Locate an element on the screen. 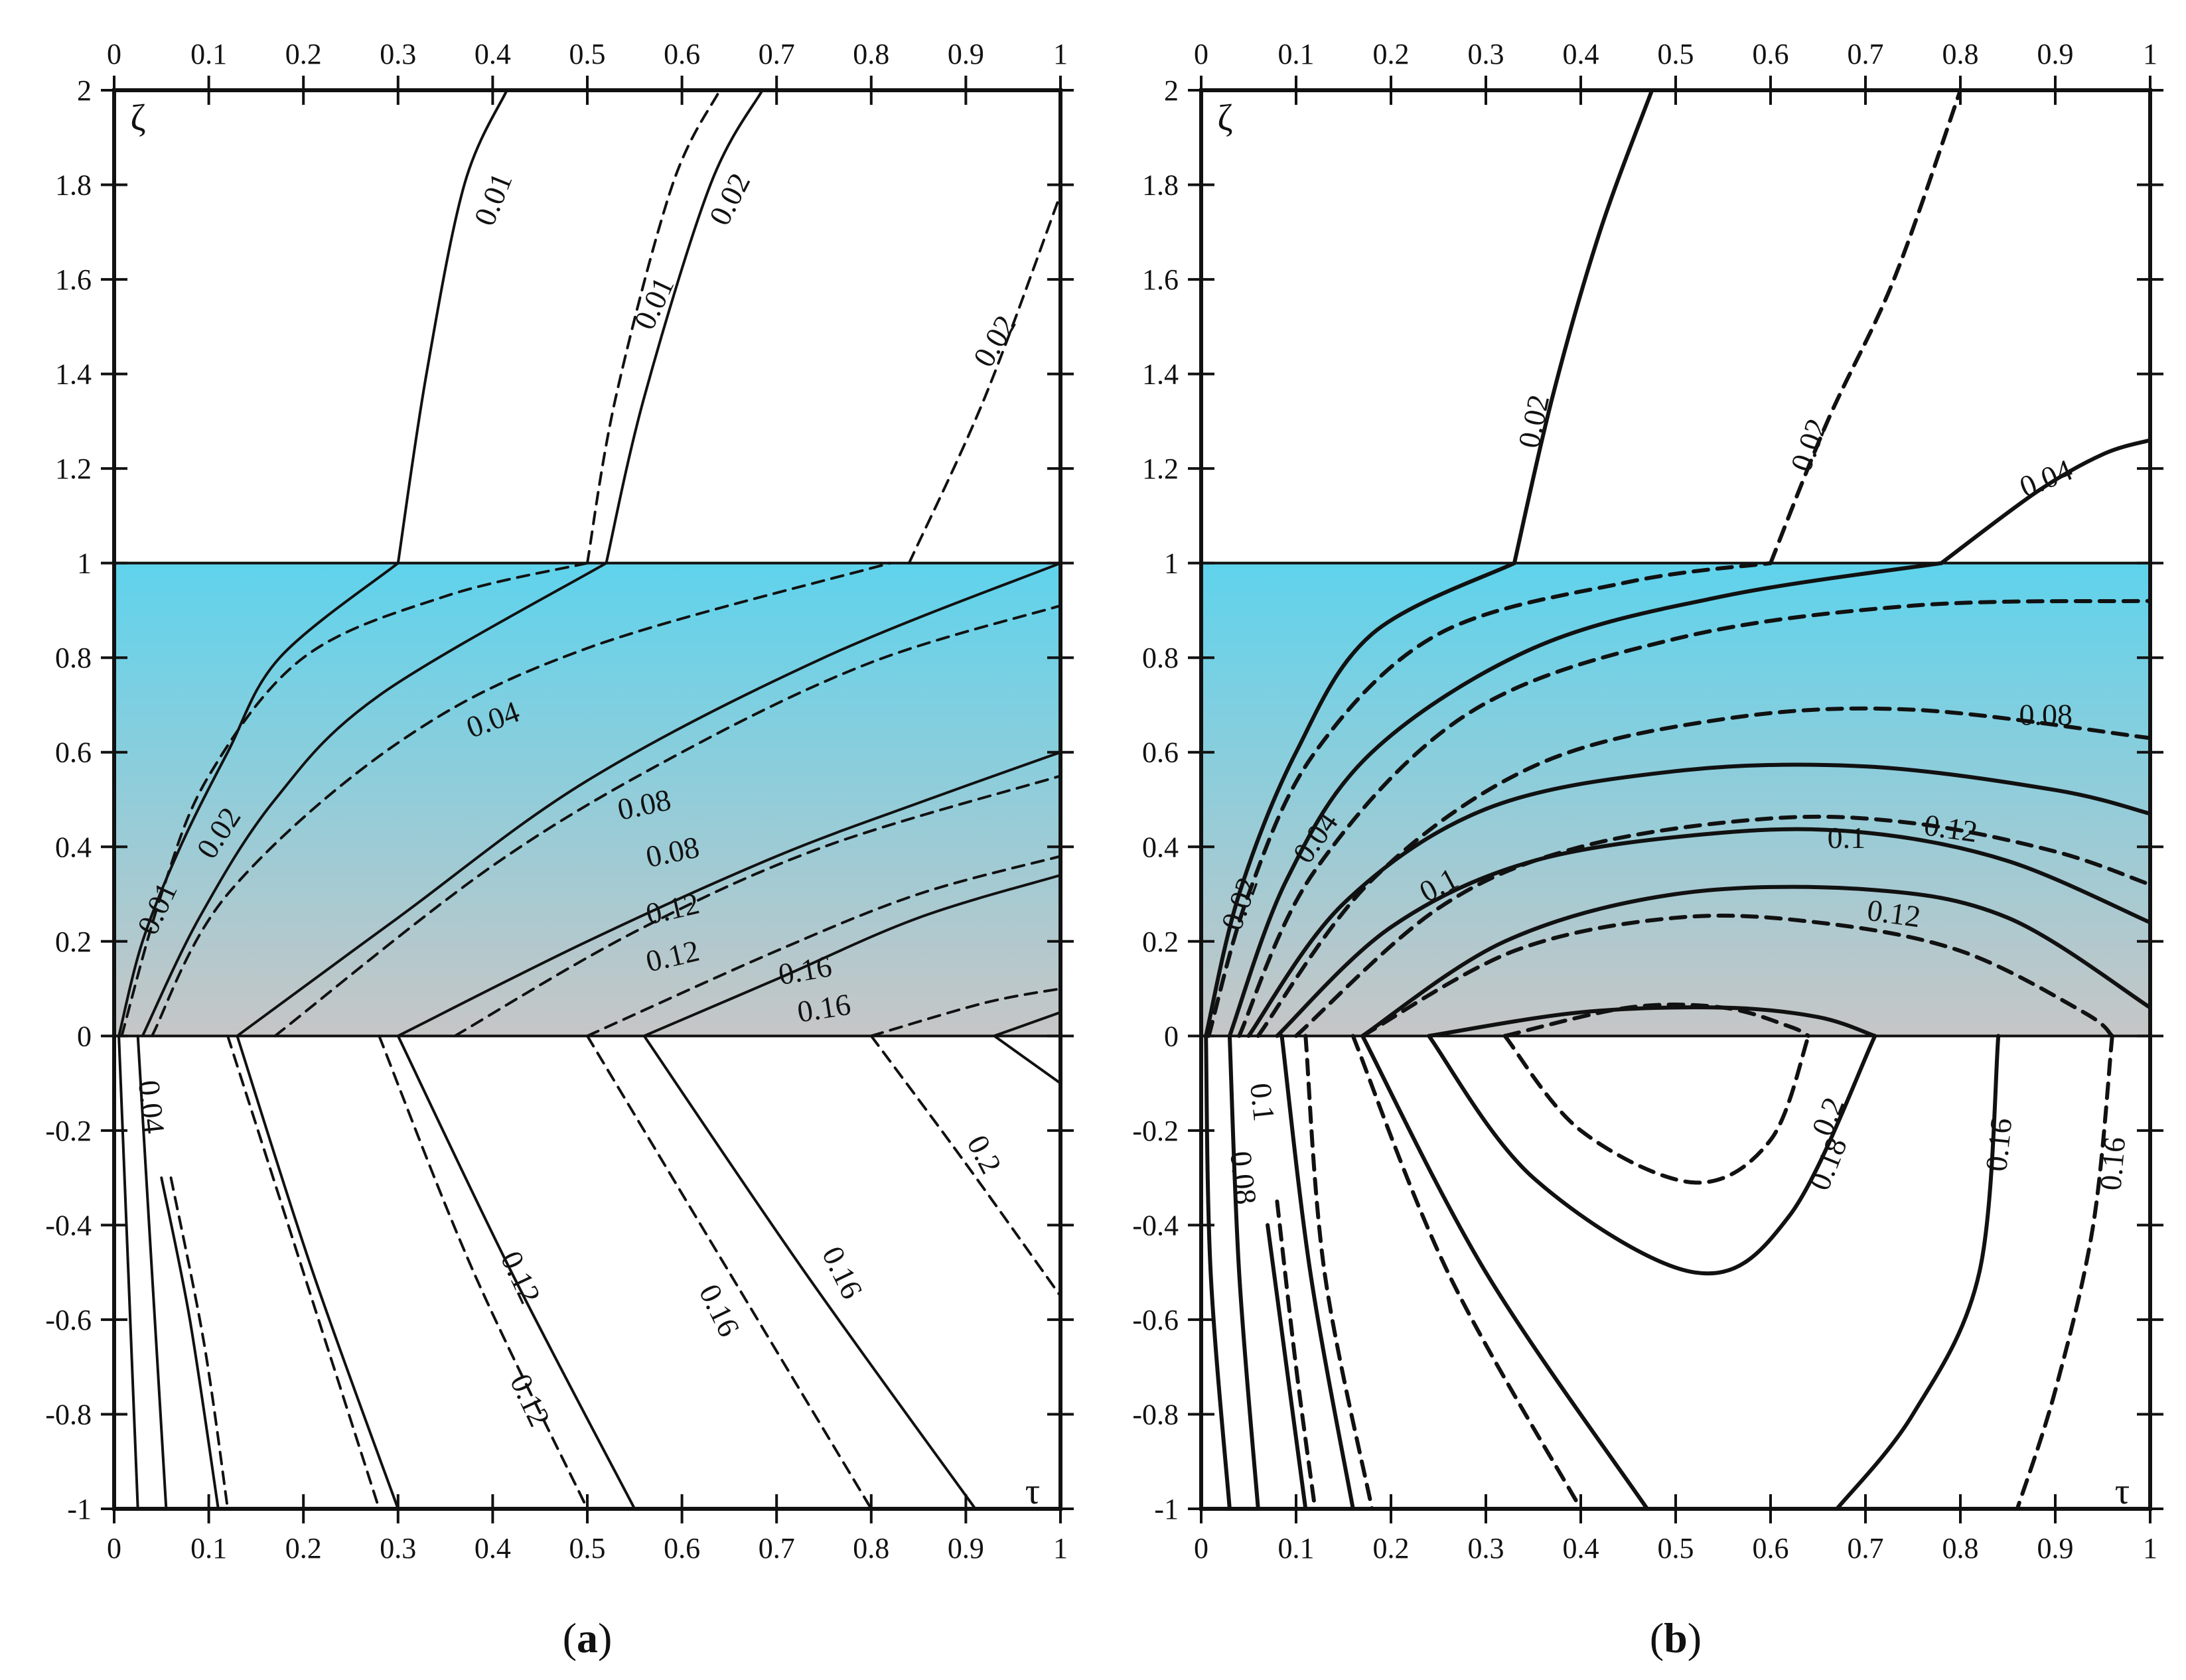 The image size is (2186, 1680). contour-label-group: 0.04 is located at coordinates (2046, 478).